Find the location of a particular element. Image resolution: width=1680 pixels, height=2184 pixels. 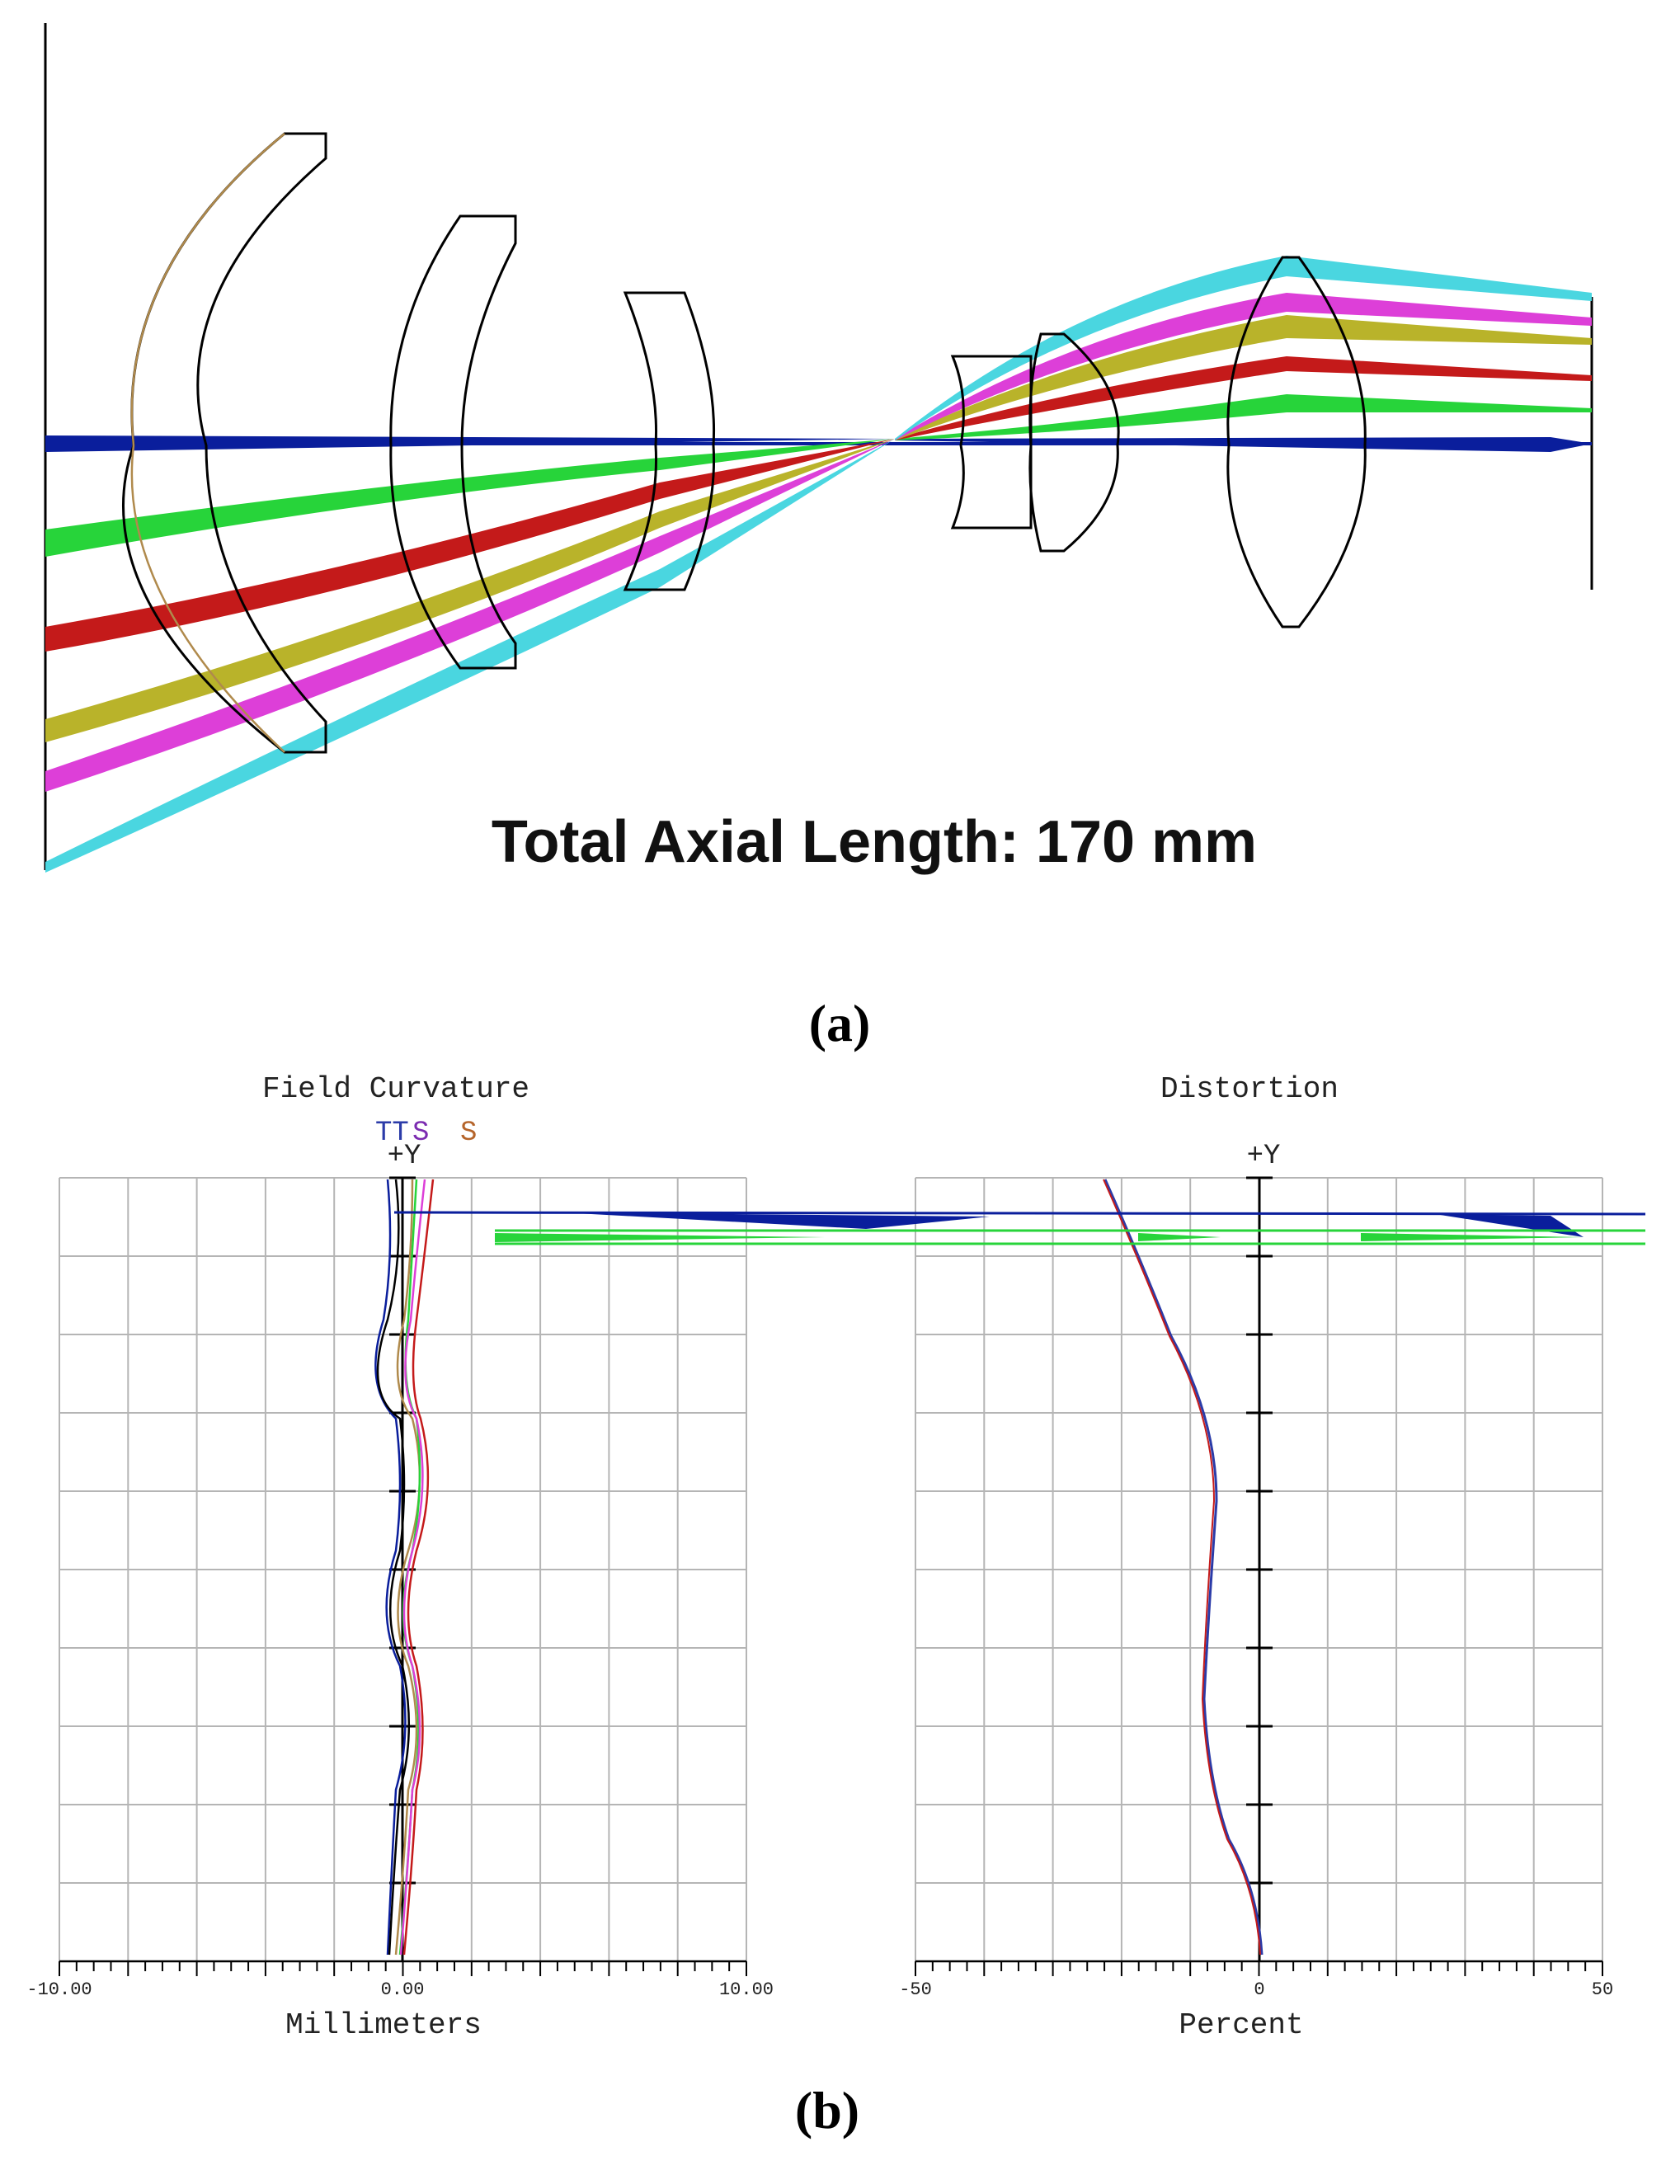

distortion-axis-label: +Y is located at coordinates (1264, 1156).